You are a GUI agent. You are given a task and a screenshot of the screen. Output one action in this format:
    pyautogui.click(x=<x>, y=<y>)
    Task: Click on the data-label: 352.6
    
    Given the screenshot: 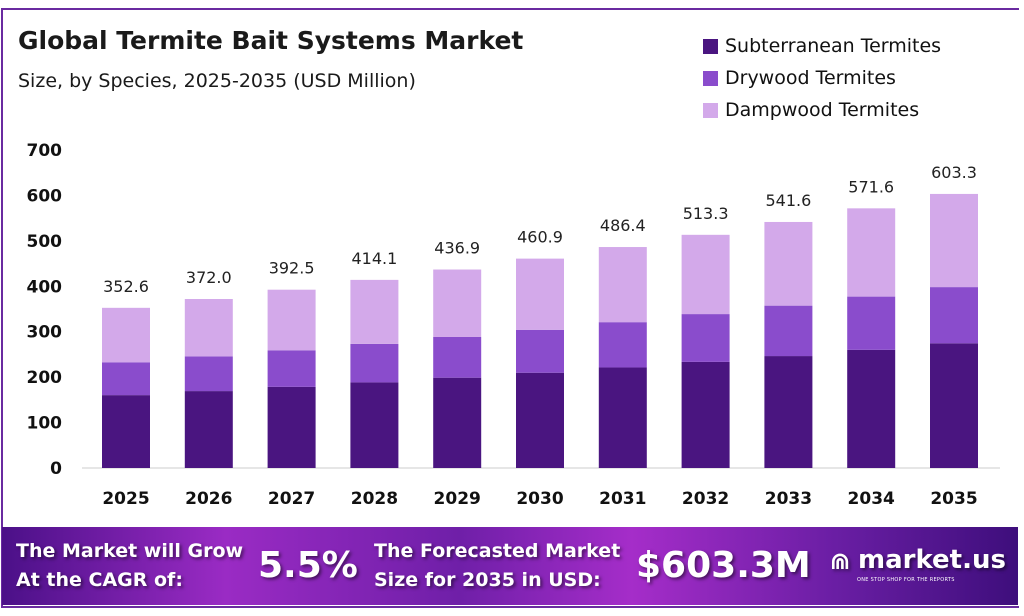 What is the action you would take?
    pyautogui.click(x=126, y=286)
    